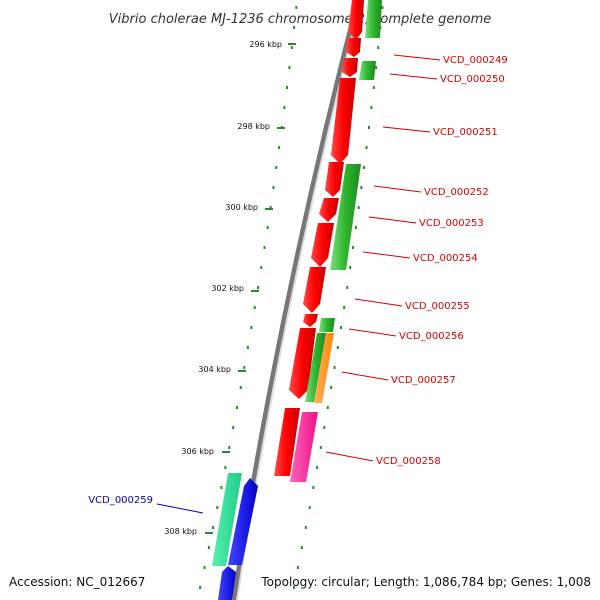 This screenshot has height=600, width=600. What do you see at coordinates (450, 60) in the screenshot?
I see `gene-label-vcd-000249: VCD_000249` at bounding box center [450, 60].